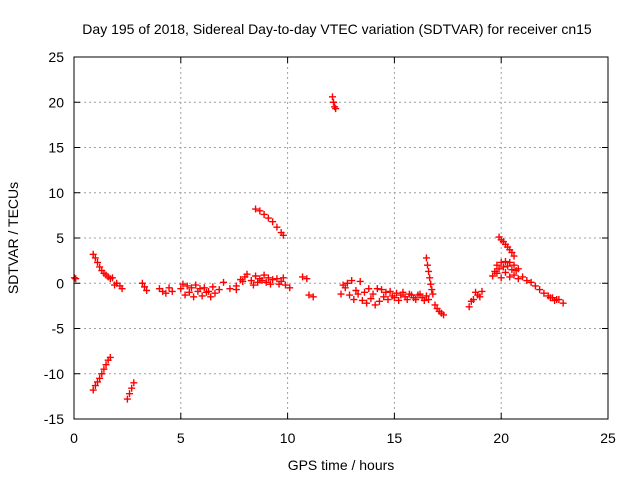 The image size is (640, 480). I want to click on x-tick-label: 25, so click(608, 438).